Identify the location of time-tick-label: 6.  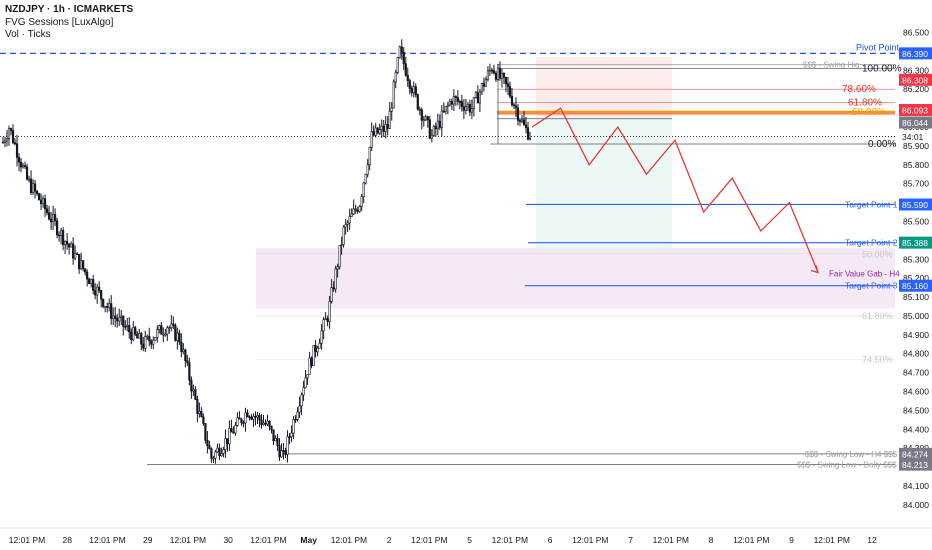
(550, 540).